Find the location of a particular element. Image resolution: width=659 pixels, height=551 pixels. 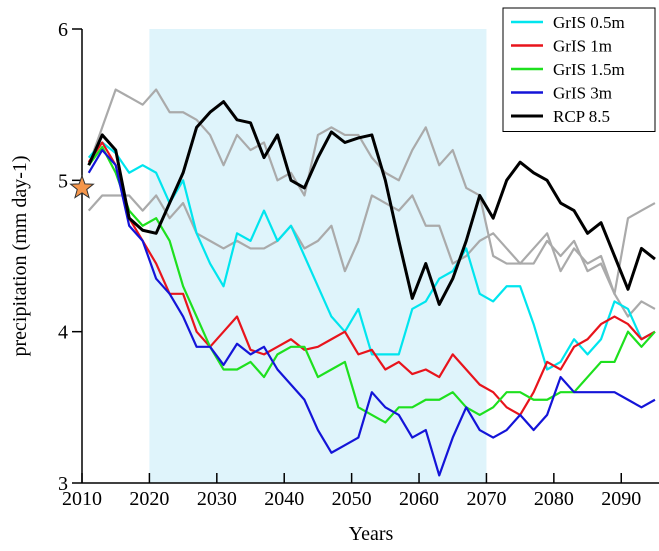

y-tick-label: 5 is located at coordinates (63, 181).